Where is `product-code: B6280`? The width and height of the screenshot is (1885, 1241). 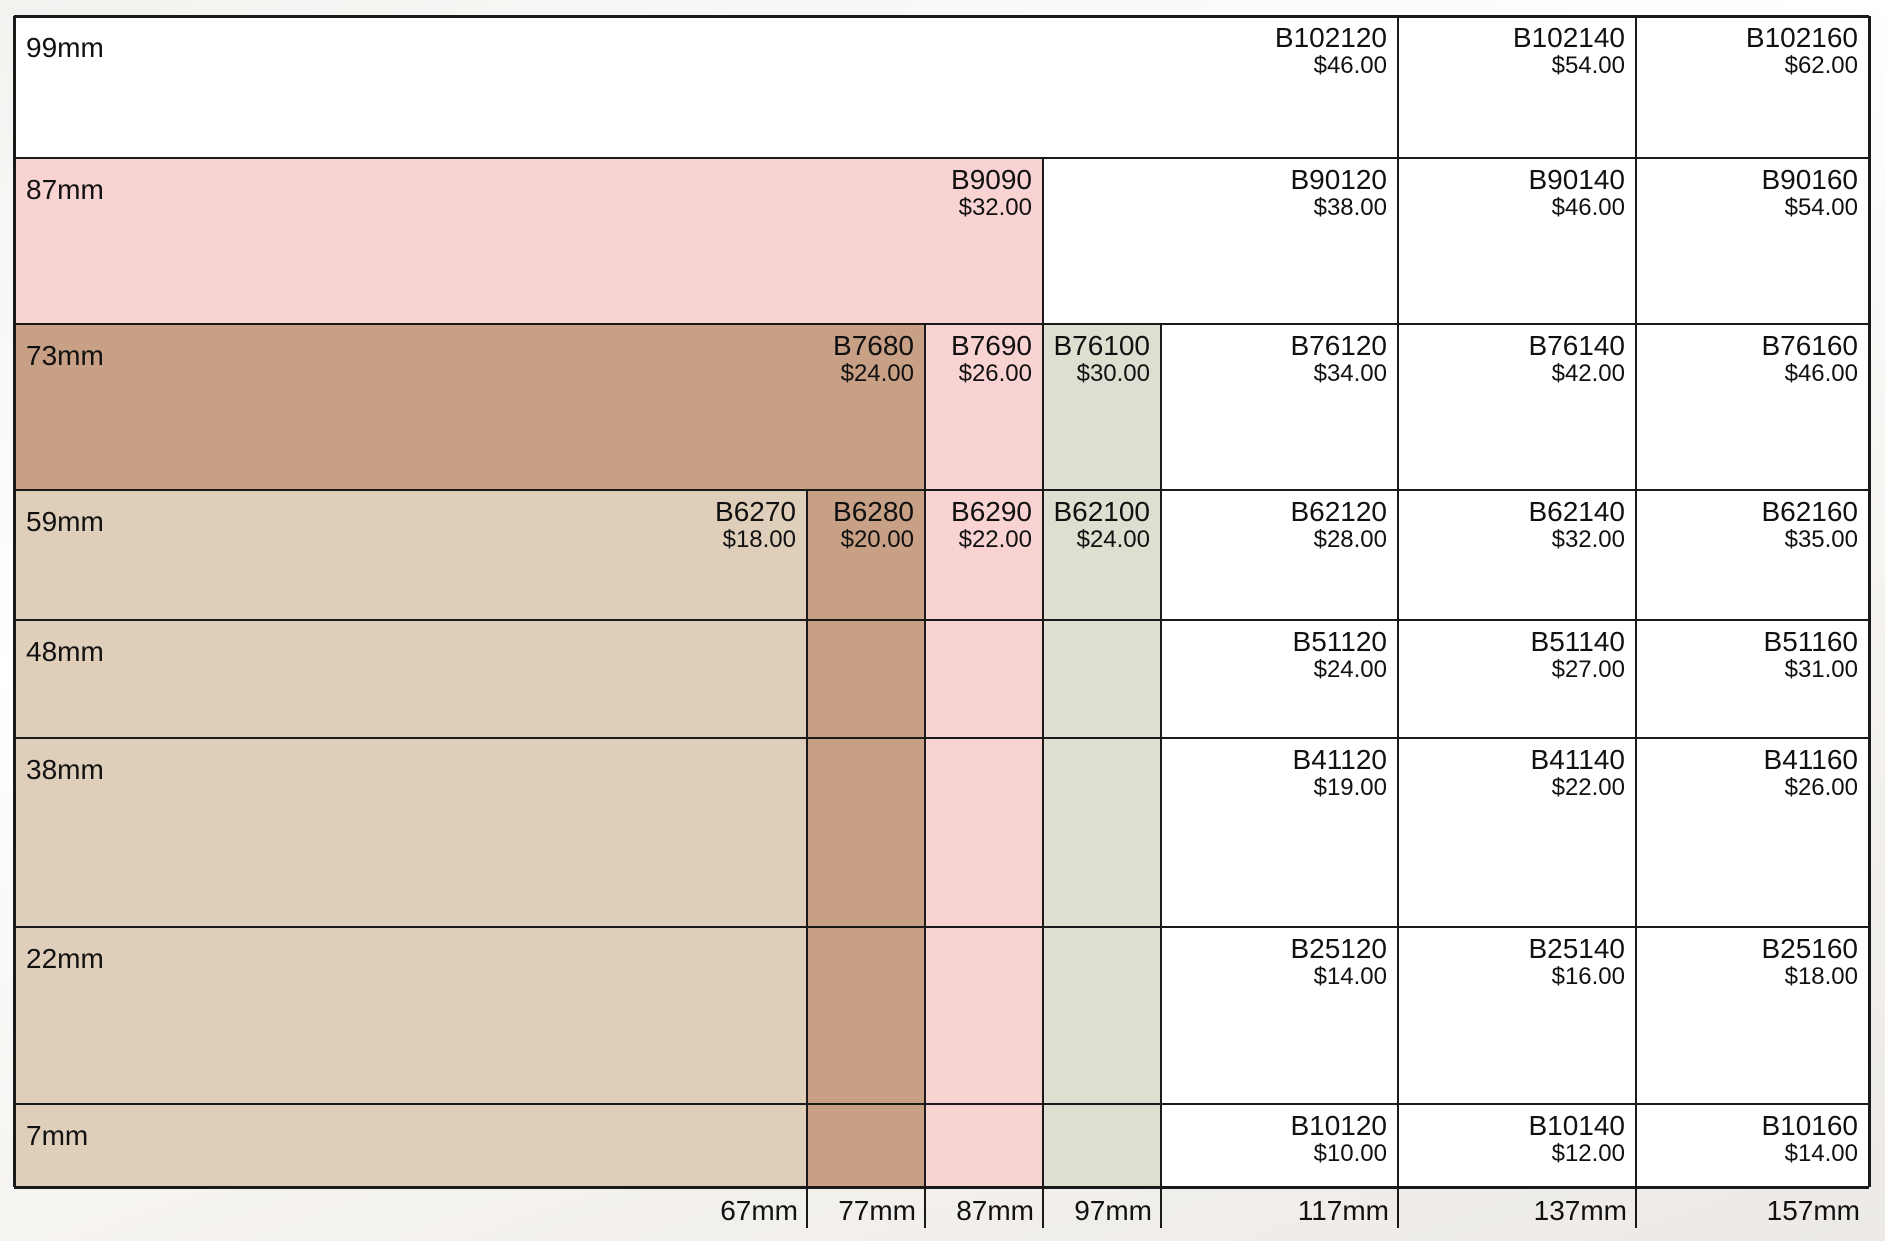 product-code: B6280 is located at coordinates (873, 511).